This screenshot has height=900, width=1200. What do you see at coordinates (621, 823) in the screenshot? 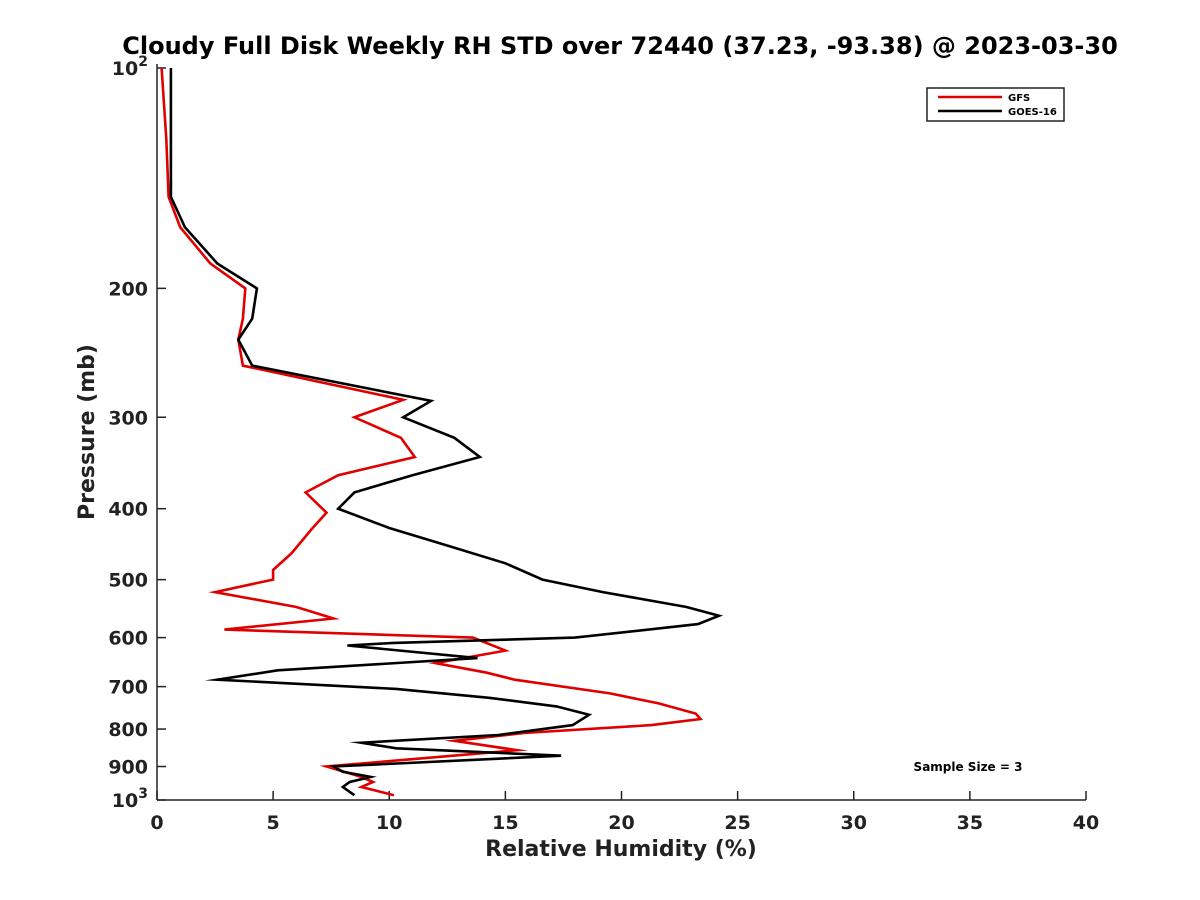
I see `x-tick-label: 20` at bounding box center [621, 823].